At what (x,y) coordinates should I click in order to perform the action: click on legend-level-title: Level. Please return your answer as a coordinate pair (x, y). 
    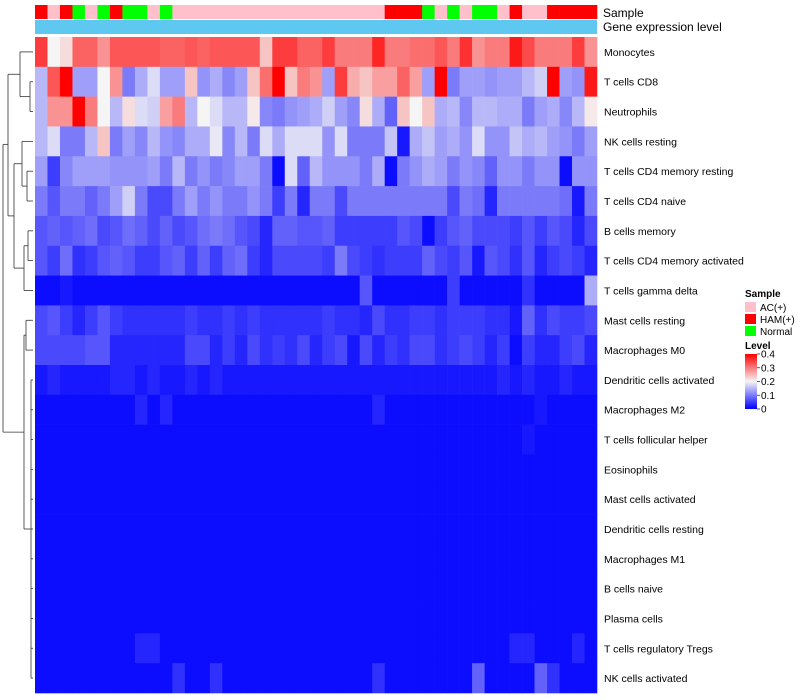
    Looking at the image, I should click on (758, 346).